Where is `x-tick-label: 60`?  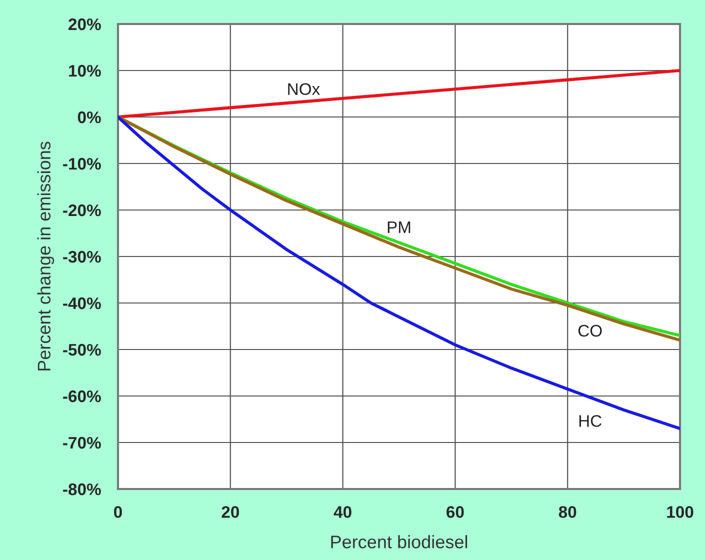 x-tick-label: 60 is located at coordinates (455, 512).